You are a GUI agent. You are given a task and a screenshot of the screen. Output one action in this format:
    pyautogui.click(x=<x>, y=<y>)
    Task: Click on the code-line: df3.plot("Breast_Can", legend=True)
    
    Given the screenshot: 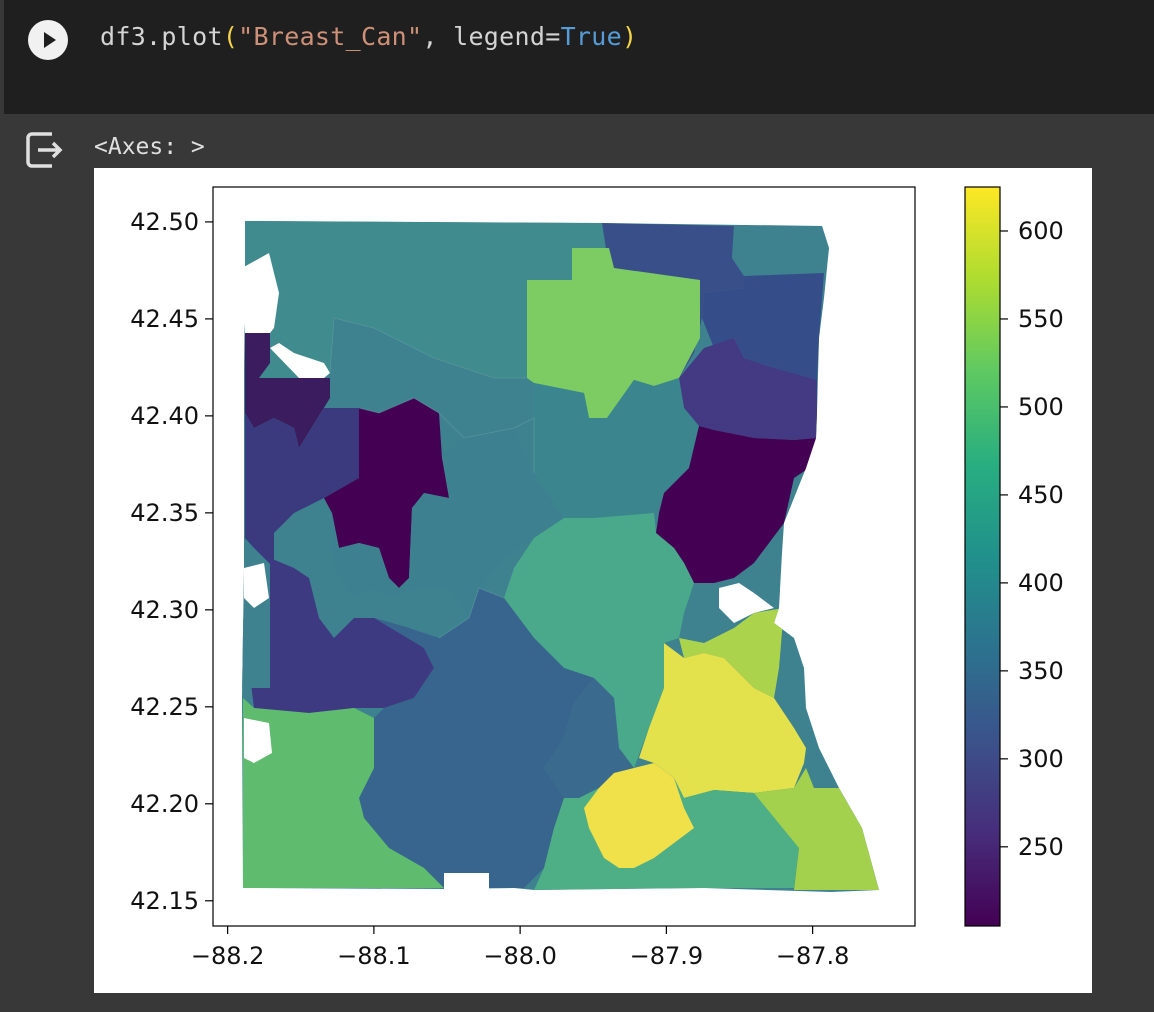 What is the action you would take?
    pyautogui.click(x=368, y=36)
    